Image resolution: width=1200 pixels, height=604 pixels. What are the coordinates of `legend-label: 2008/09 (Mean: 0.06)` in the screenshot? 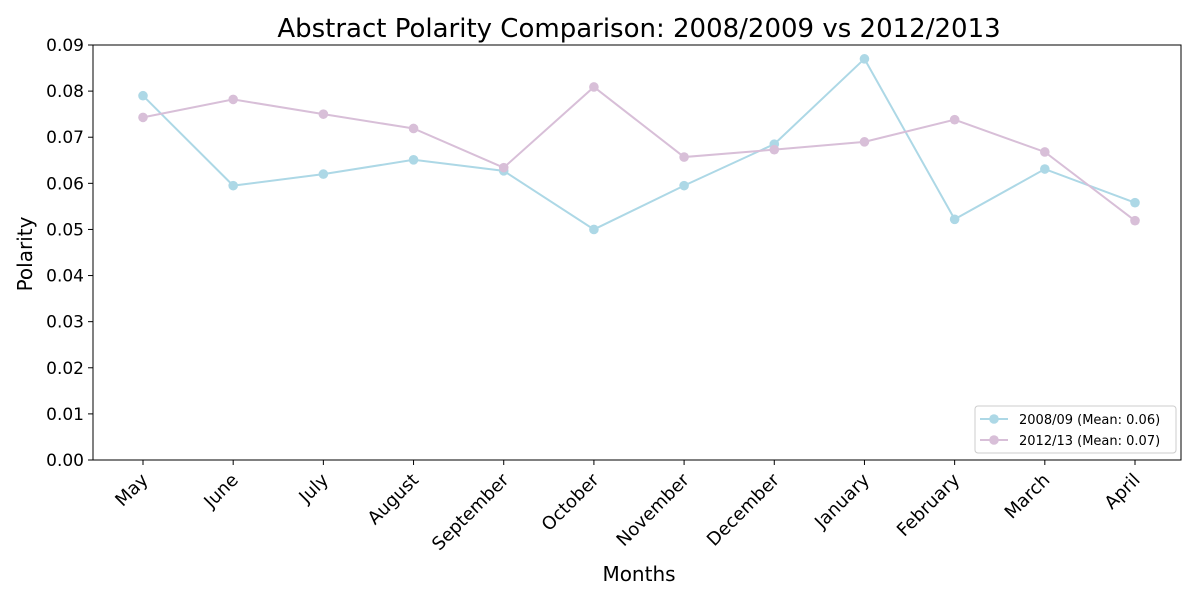 It's located at (1089, 420).